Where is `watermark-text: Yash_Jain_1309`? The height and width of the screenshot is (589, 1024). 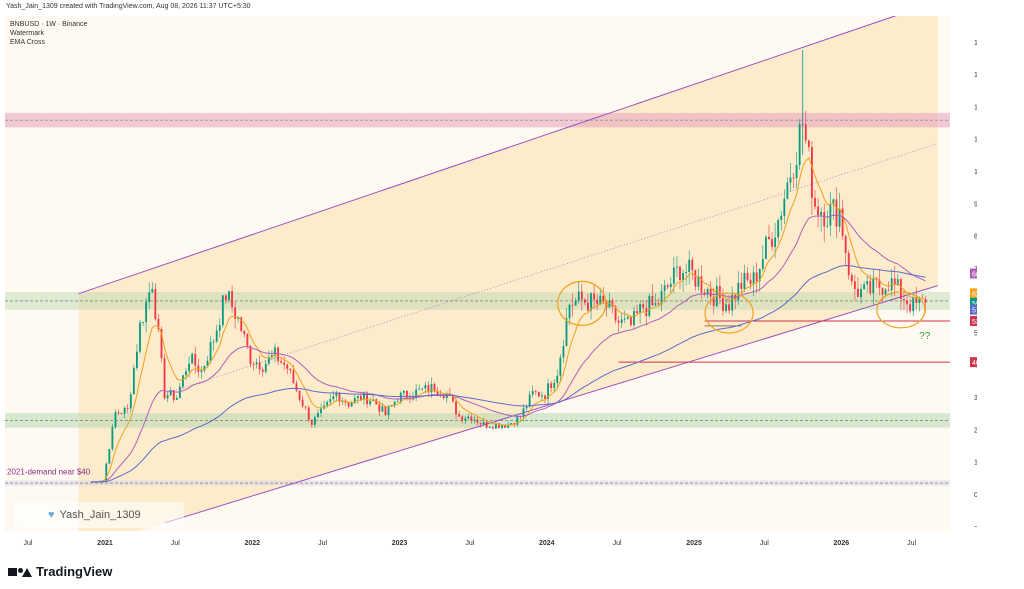
watermark-text: Yash_Jain_1309 is located at coordinates (100, 515).